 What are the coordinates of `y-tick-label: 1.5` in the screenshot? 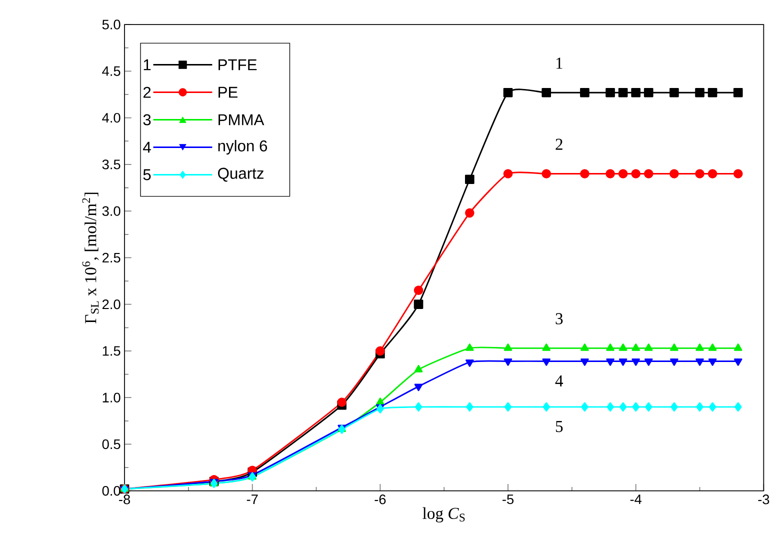 It's located at (111, 351).